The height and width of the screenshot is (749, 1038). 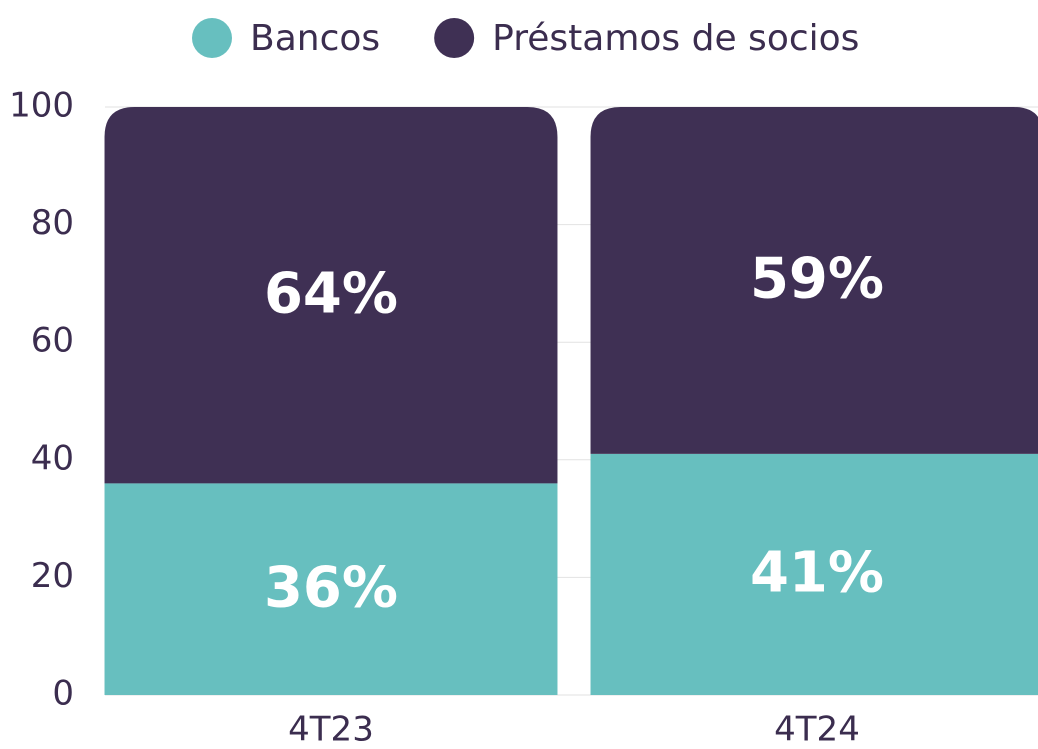 I want to click on value-label: 64%, so click(x=331, y=293).